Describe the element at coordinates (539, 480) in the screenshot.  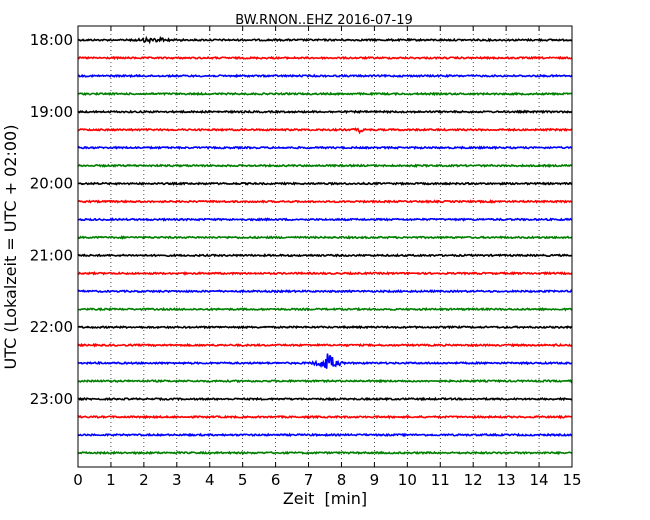
I see `x-tick-label: 14` at that location.